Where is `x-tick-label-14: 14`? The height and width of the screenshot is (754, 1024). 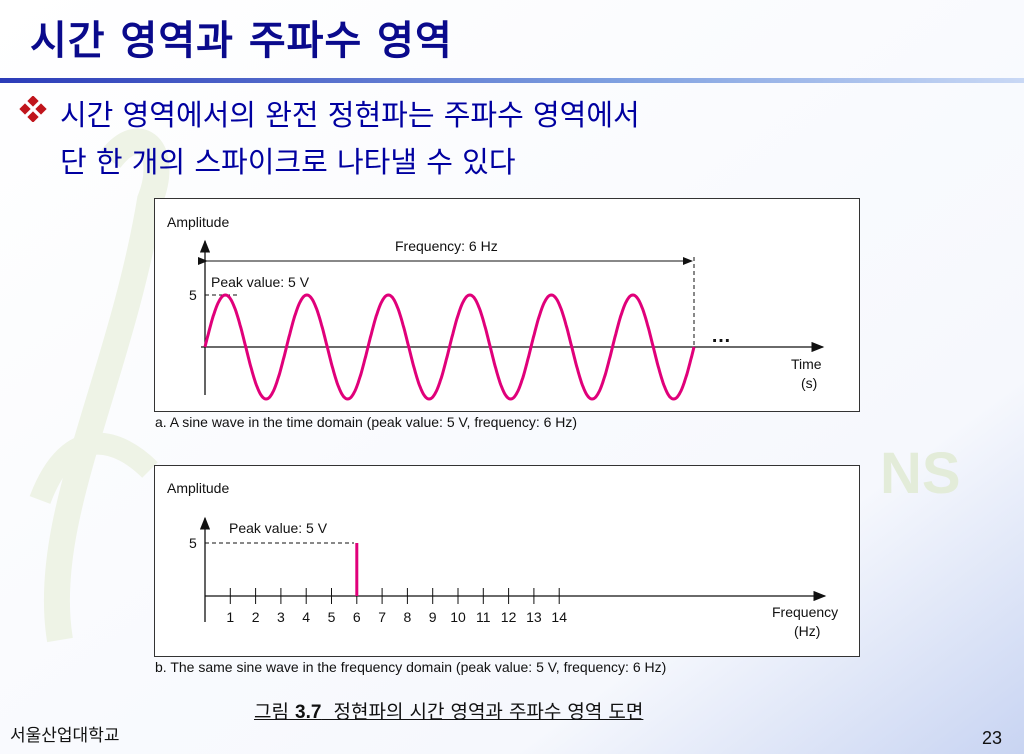 x-tick-label-14: 14 is located at coordinates (559, 617).